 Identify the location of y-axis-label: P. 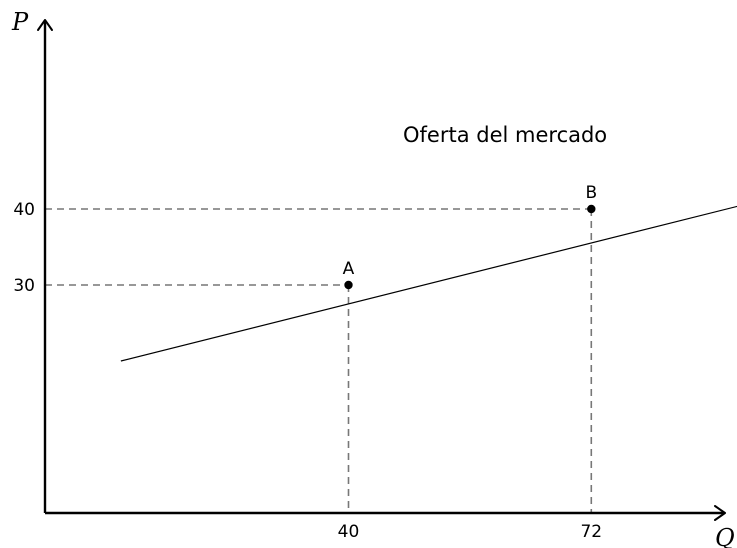
(20, 22).